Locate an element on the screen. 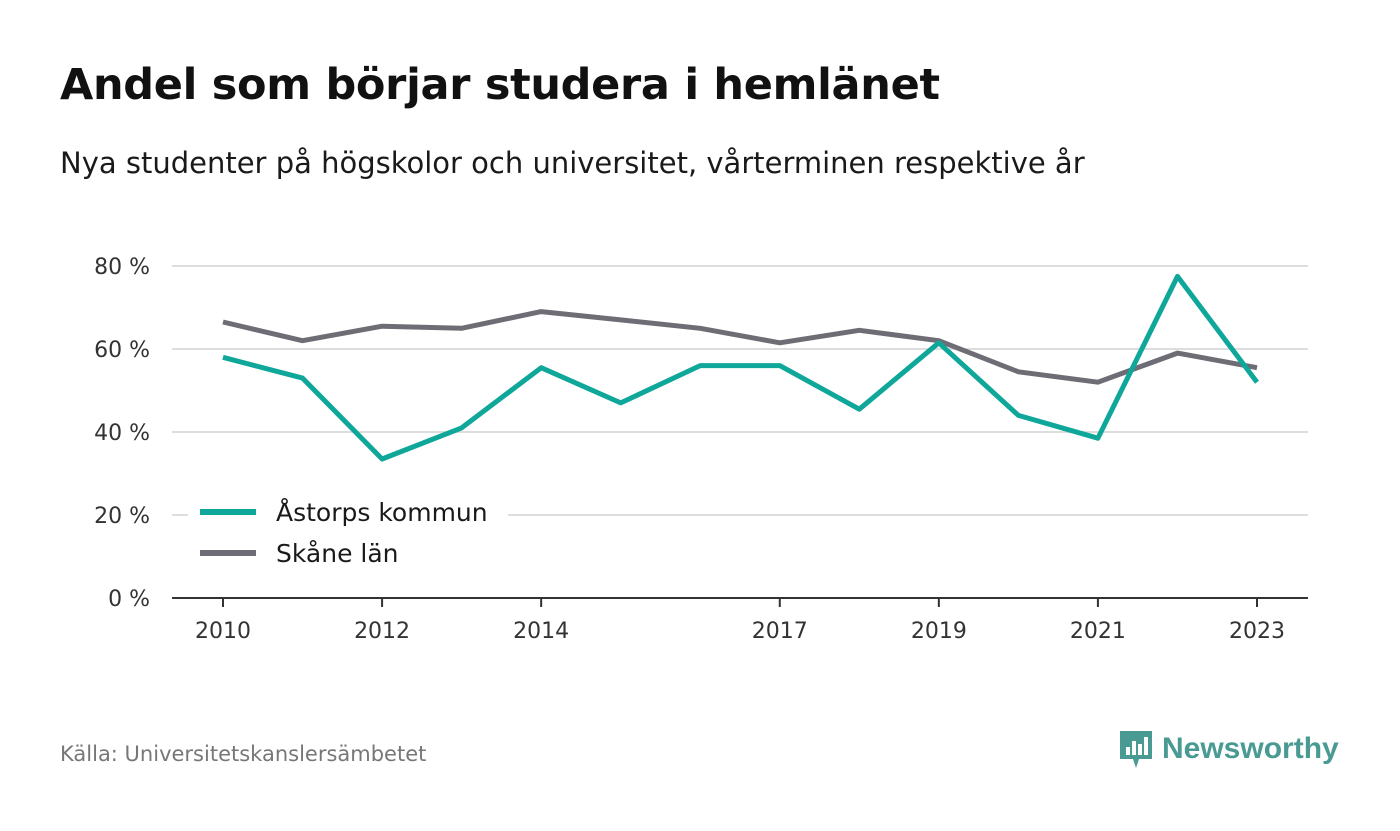  brand-name: Newsworthy is located at coordinates (1250, 748).